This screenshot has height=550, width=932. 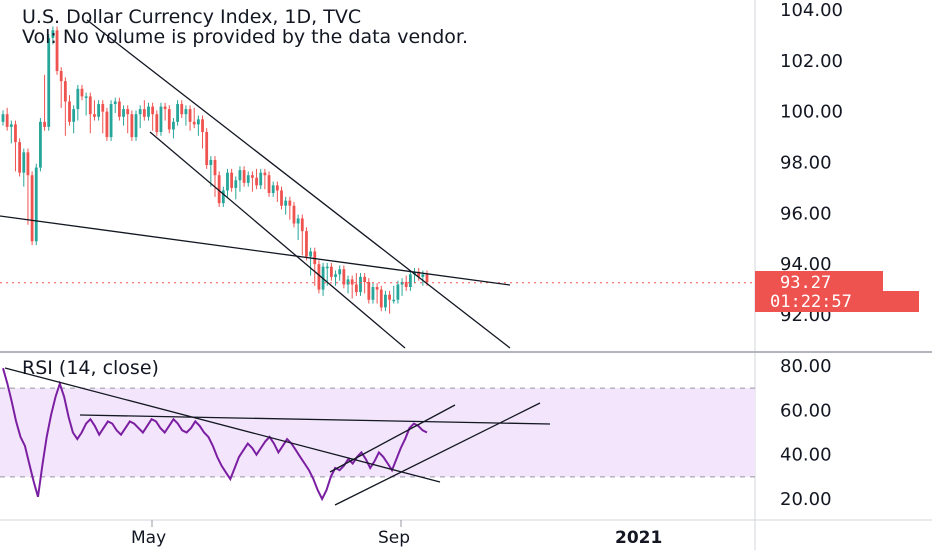 I want to click on rsi-axis: 80.00 60.00 40.00 20.00, so click(x=806, y=433).